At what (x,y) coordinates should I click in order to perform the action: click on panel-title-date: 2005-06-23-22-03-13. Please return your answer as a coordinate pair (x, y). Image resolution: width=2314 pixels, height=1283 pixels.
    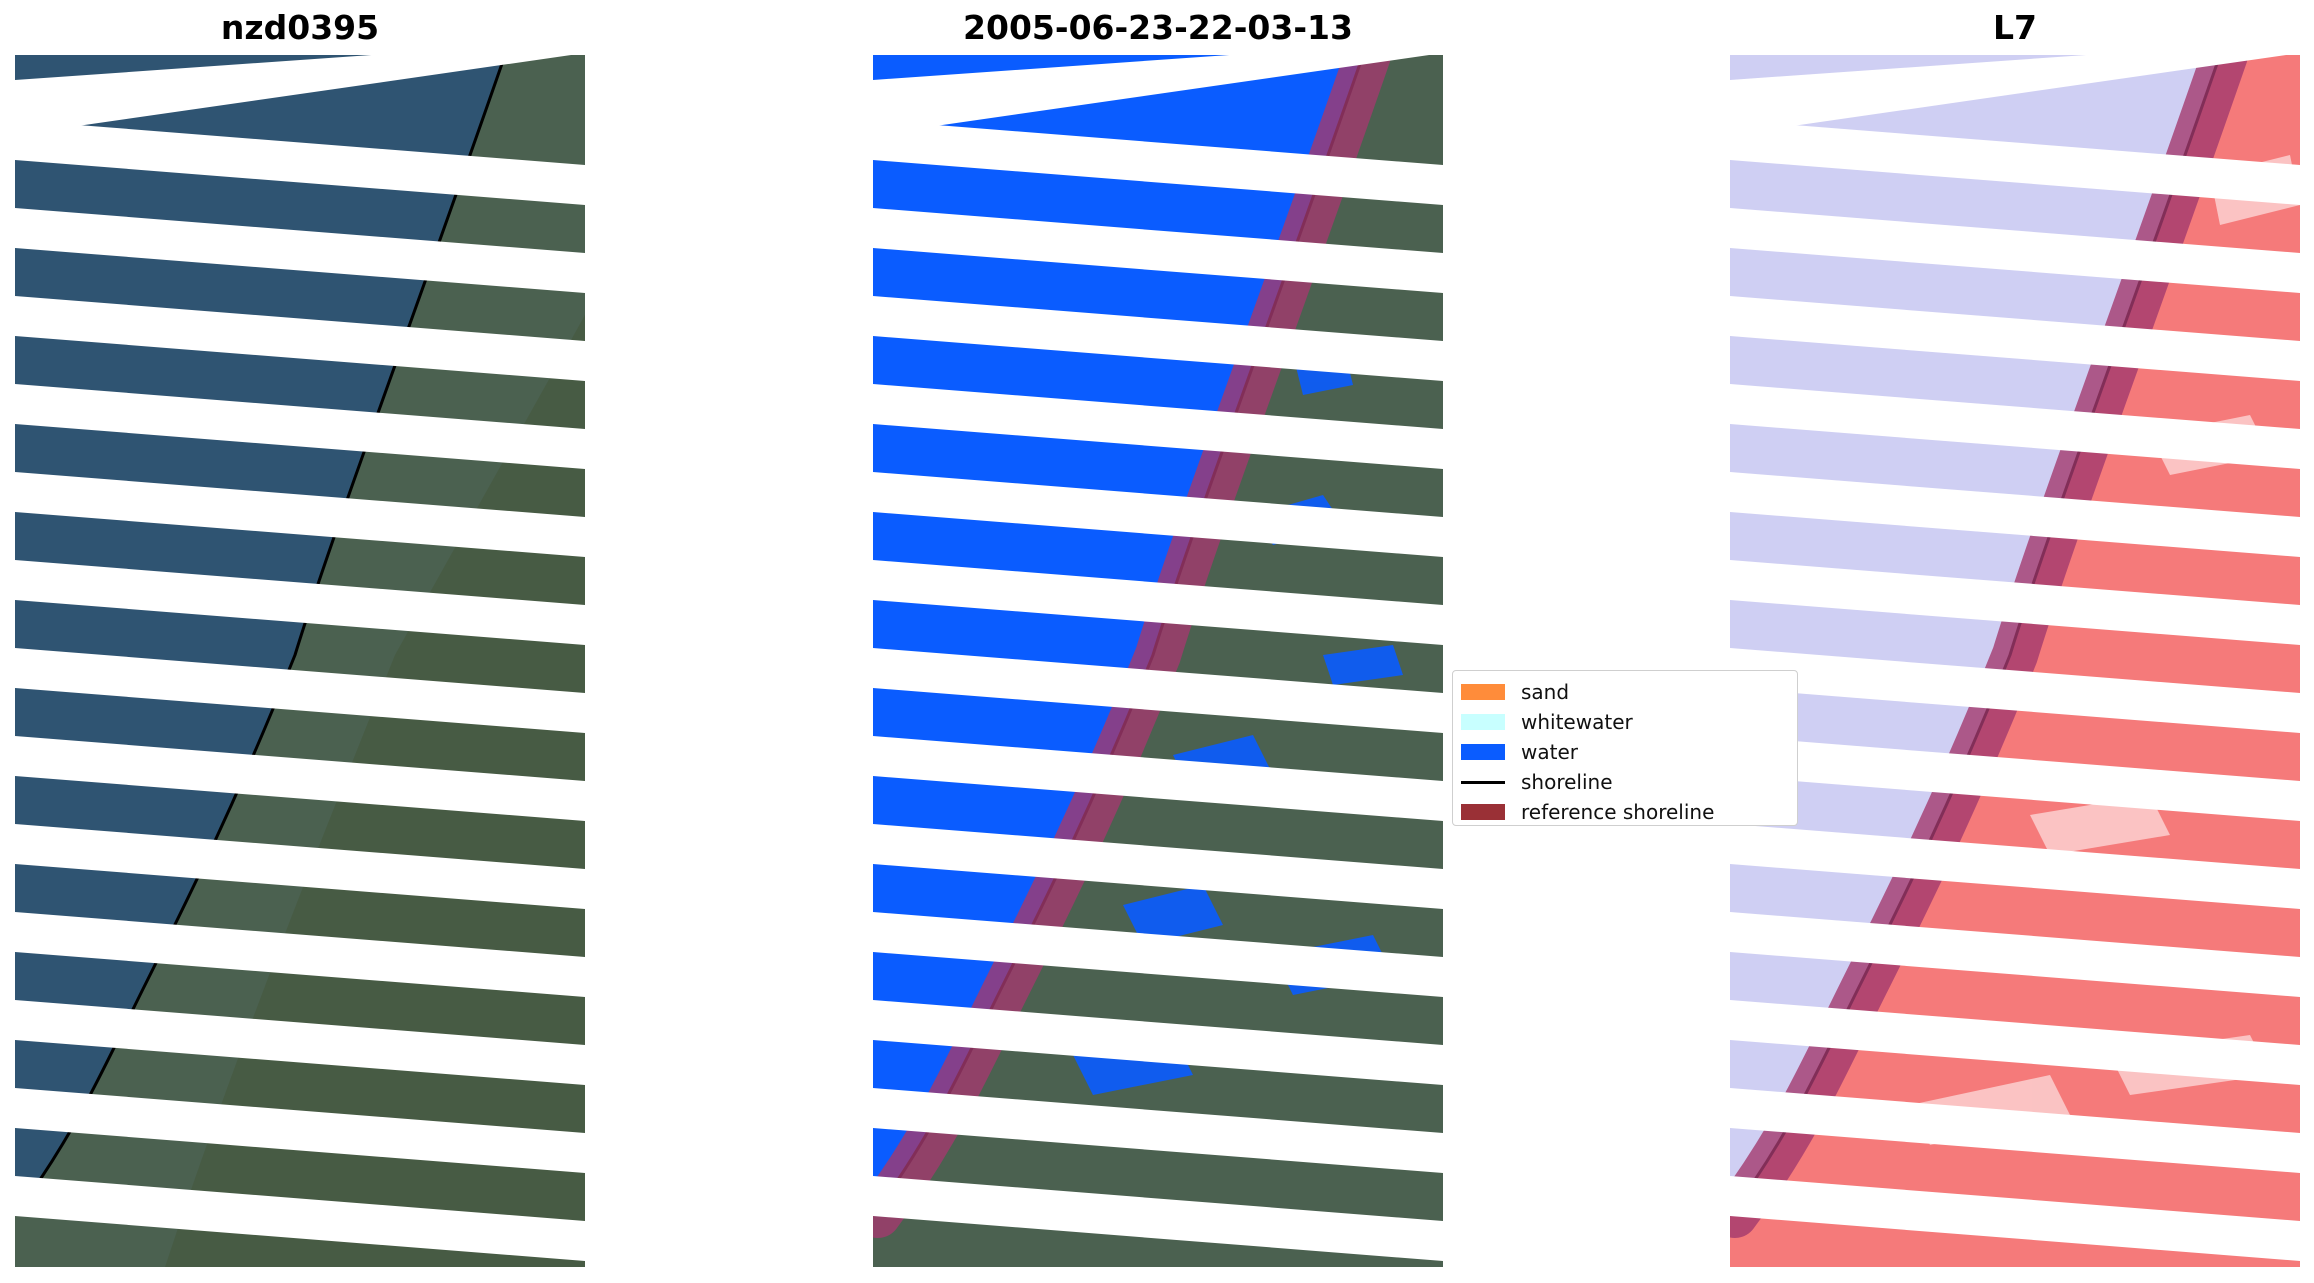
    Looking at the image, I should click on (1158, 27).